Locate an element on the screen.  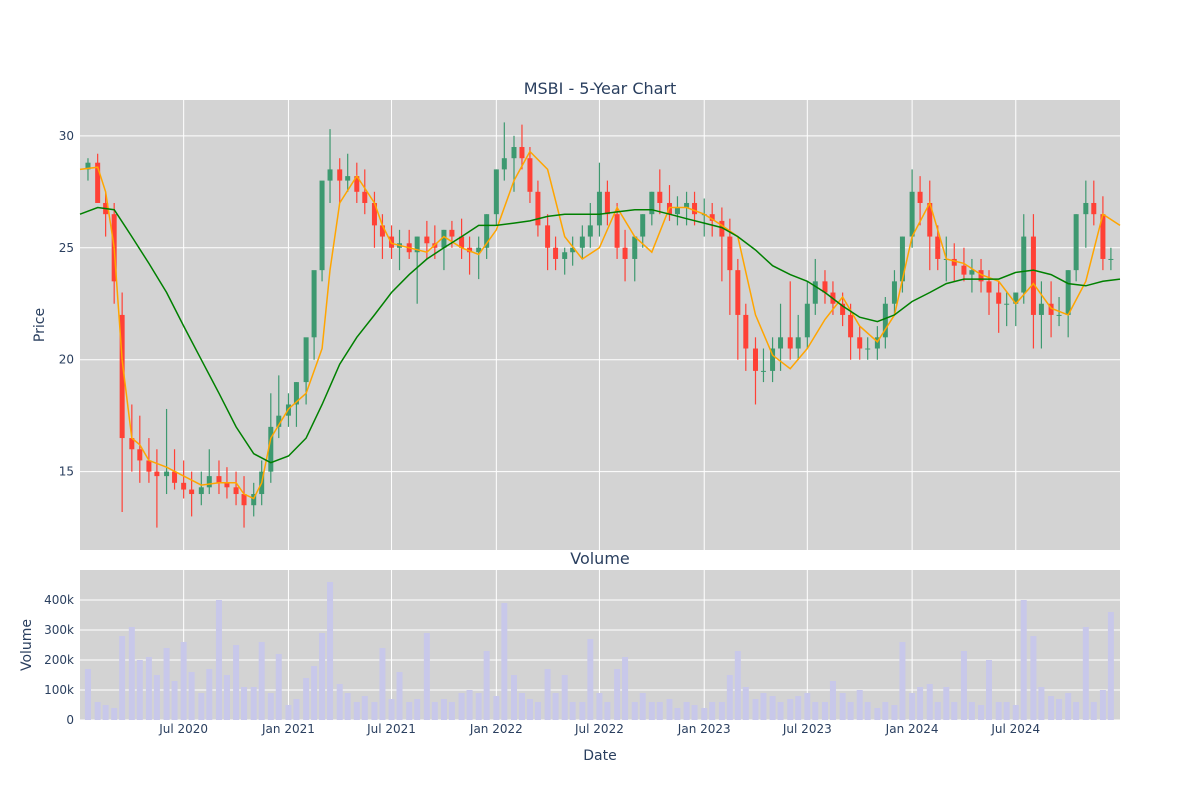
volume-axis-title: Volume is located at coordinates (27, 645).